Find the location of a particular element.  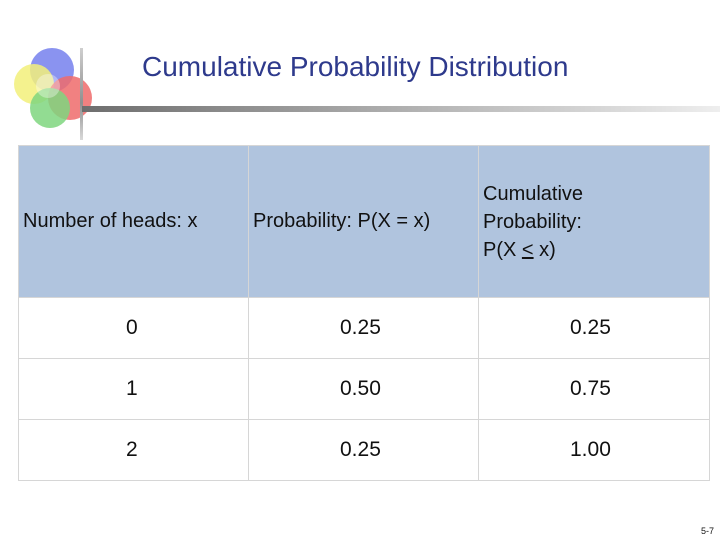

header-cumulative-probability: Cumulative Probability: P(X < x) is located at coordinates (594, 221).